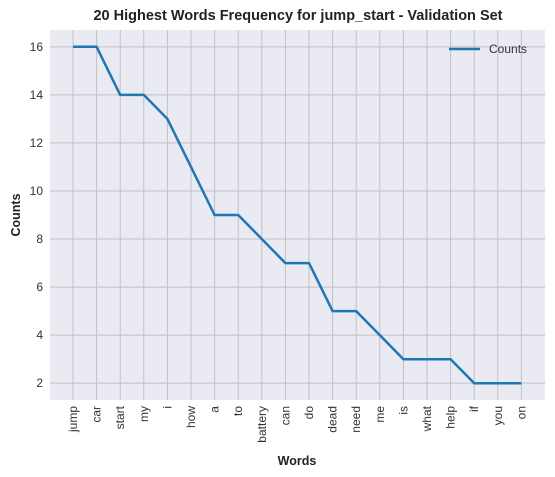  What do you see at coordinates (333, 419) in the screenshot?
I see `x-tick-label: dead` at bounding box center [333, 419].